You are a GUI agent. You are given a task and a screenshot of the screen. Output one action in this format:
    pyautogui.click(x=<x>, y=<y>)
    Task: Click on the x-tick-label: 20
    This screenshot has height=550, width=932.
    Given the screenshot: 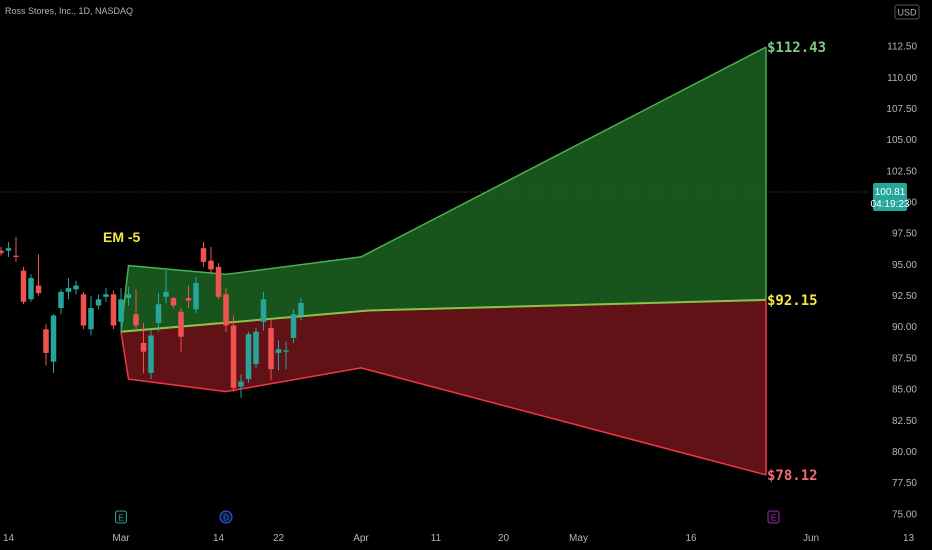 What is the action you would take?
    pyautogui.click(x=504, y=538)
    